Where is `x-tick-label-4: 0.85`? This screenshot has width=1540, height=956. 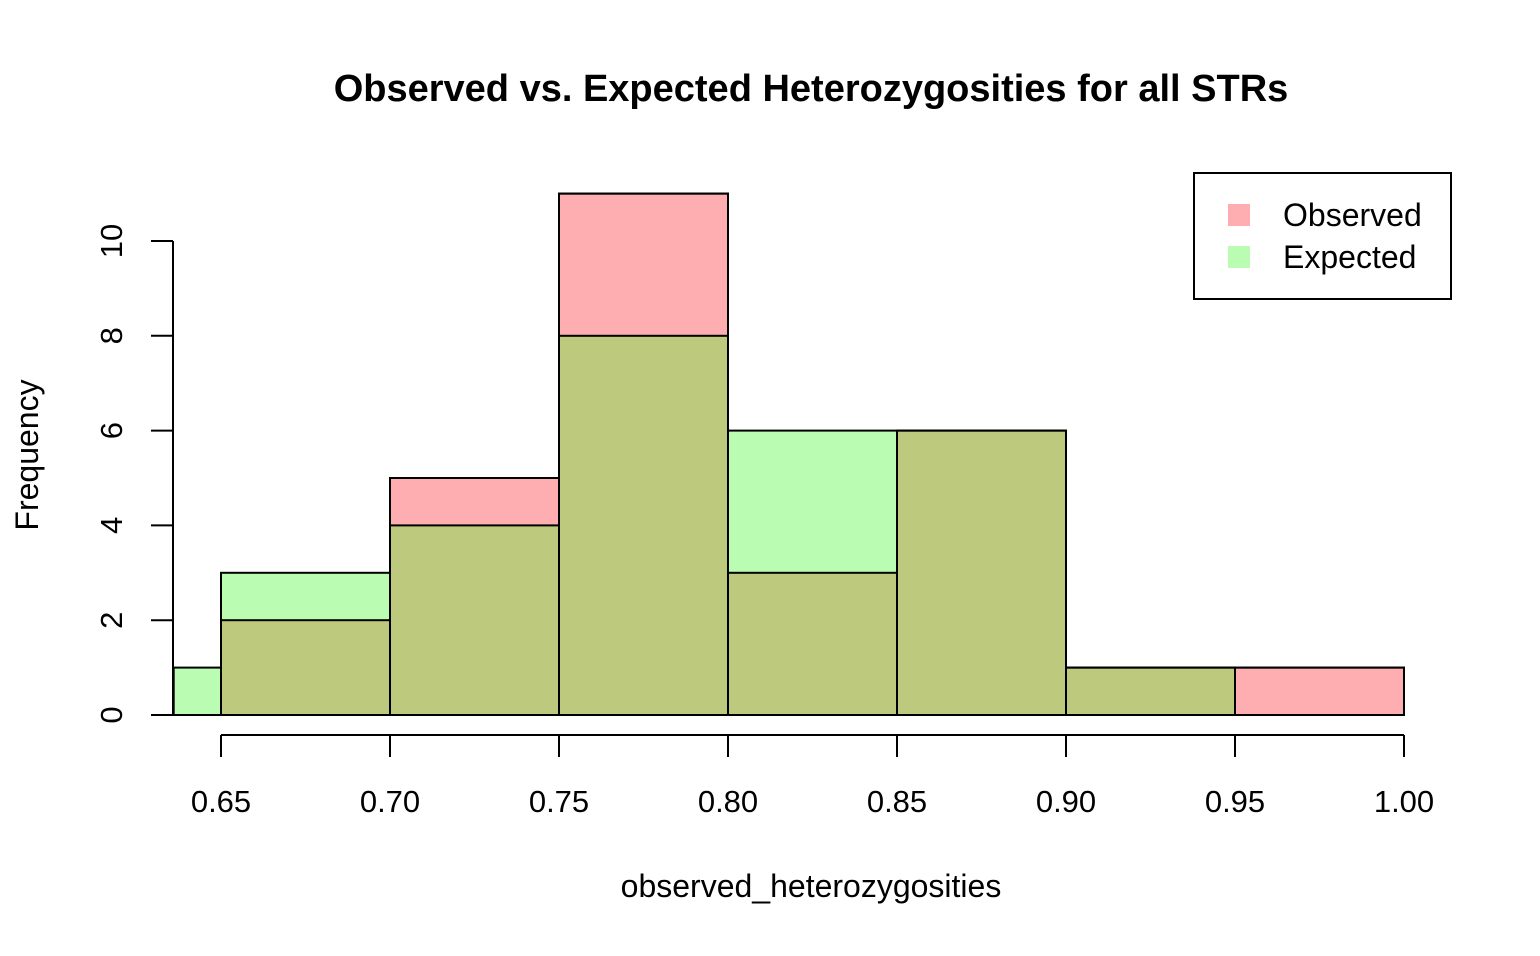
x-tick-label-4: 0.85 is located at coordinates (897, 801).